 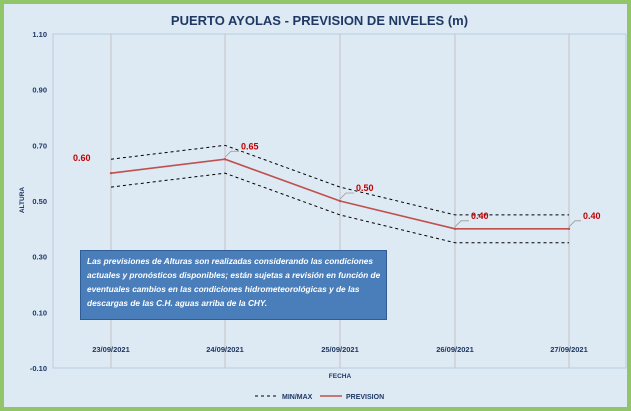 I want to click on x-tick-label: 23/09/2021, so click(x=111, y=349).